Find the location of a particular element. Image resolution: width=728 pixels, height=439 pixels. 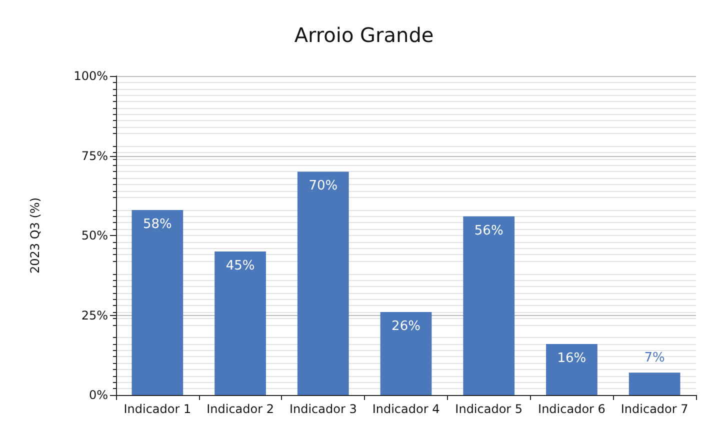

x-tick-label: Indicador 7 is located at coordinates (654, 409).